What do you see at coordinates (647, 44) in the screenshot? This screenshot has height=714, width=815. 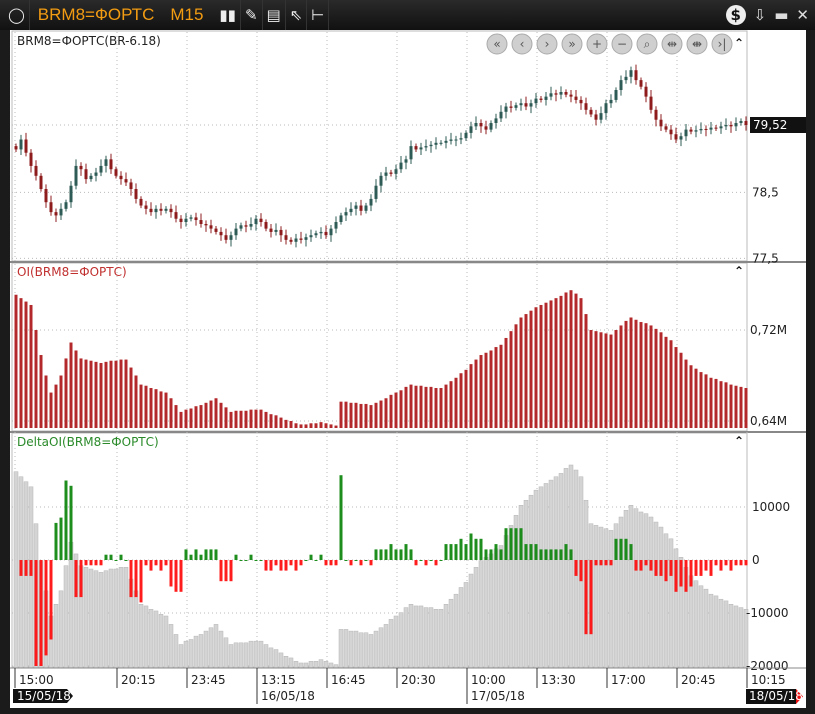 I see `zoom-fit-button` at bounding box center [647, 44].